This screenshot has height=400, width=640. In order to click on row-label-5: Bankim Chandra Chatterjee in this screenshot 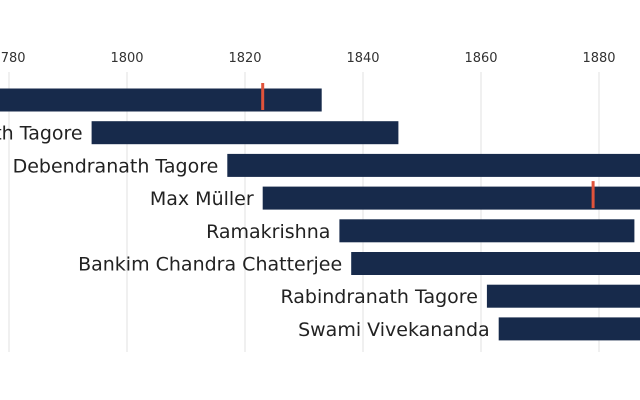, I will do `click(210, 265)`.